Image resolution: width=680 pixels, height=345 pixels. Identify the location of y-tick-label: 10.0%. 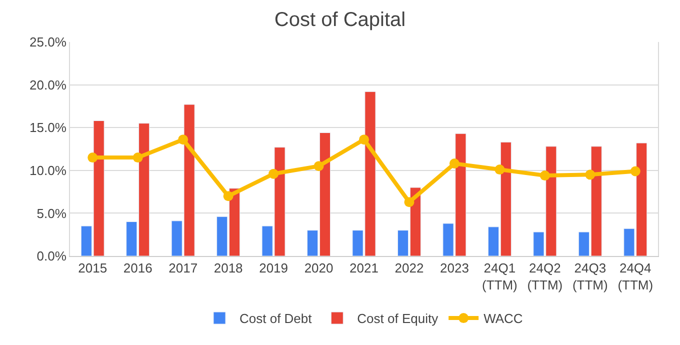
(48, 170).